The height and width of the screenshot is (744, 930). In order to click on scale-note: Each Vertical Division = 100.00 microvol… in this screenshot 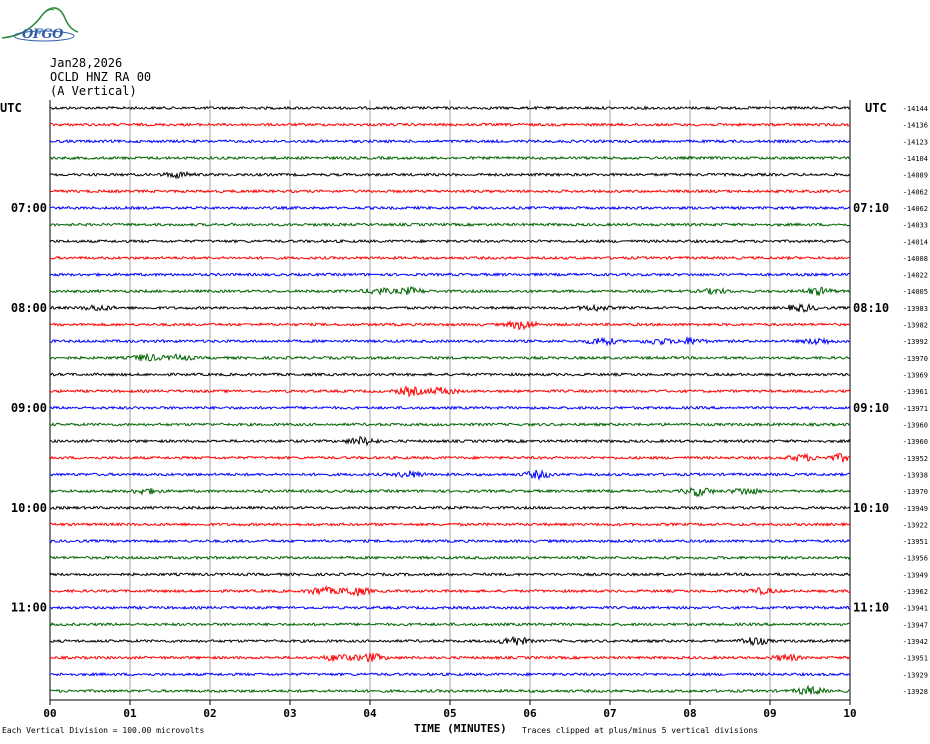, I will do `click(103, 730)`.